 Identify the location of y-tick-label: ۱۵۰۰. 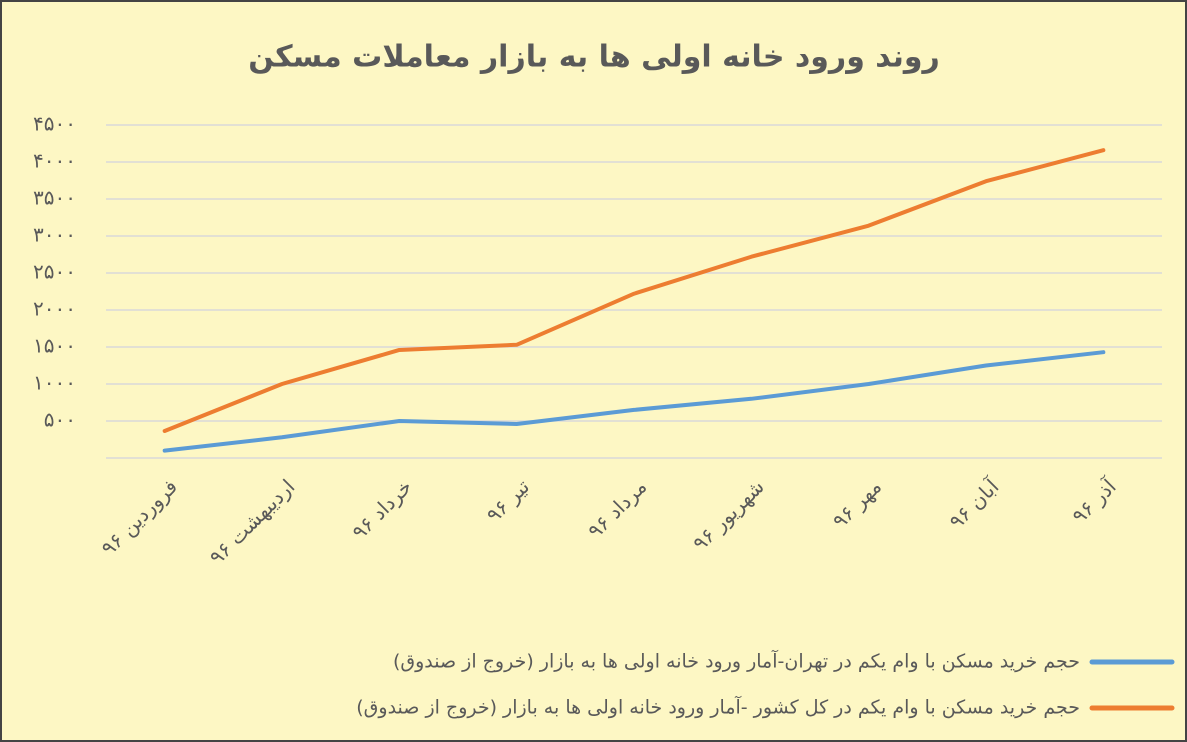
(54, 346).